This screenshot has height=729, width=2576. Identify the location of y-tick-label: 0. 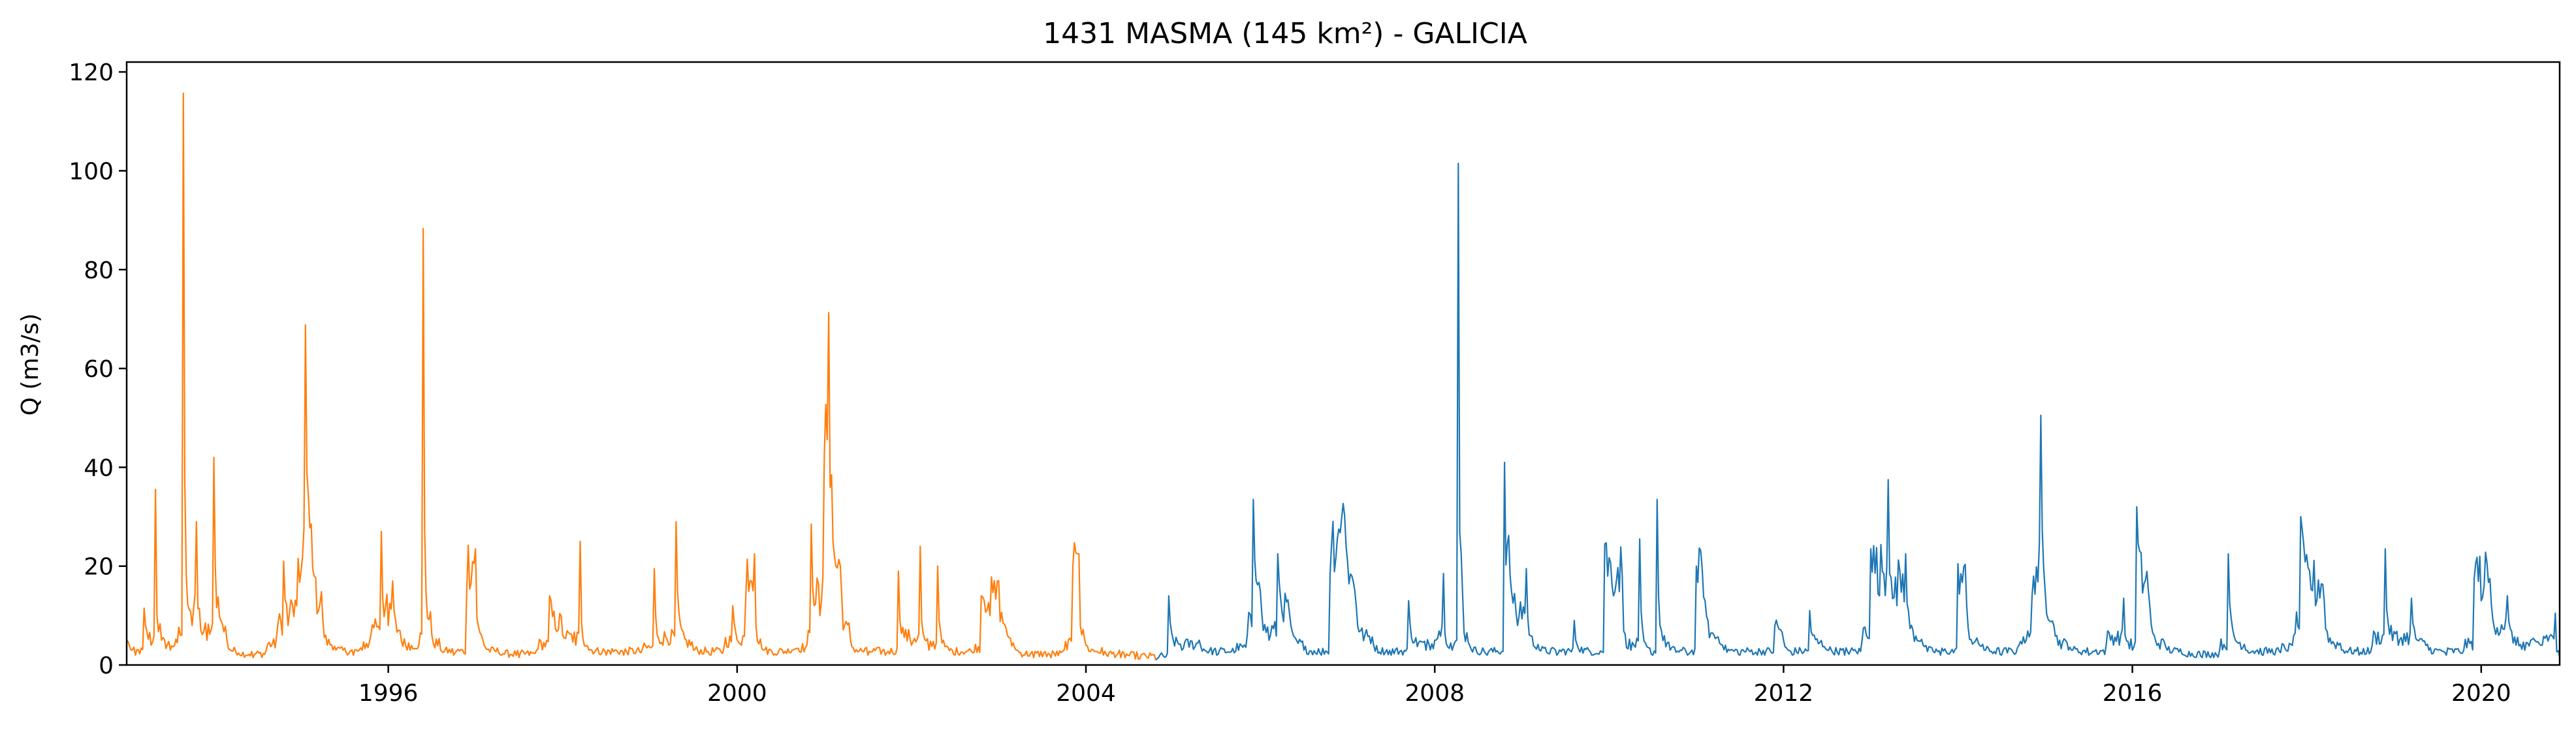
(107, 666).